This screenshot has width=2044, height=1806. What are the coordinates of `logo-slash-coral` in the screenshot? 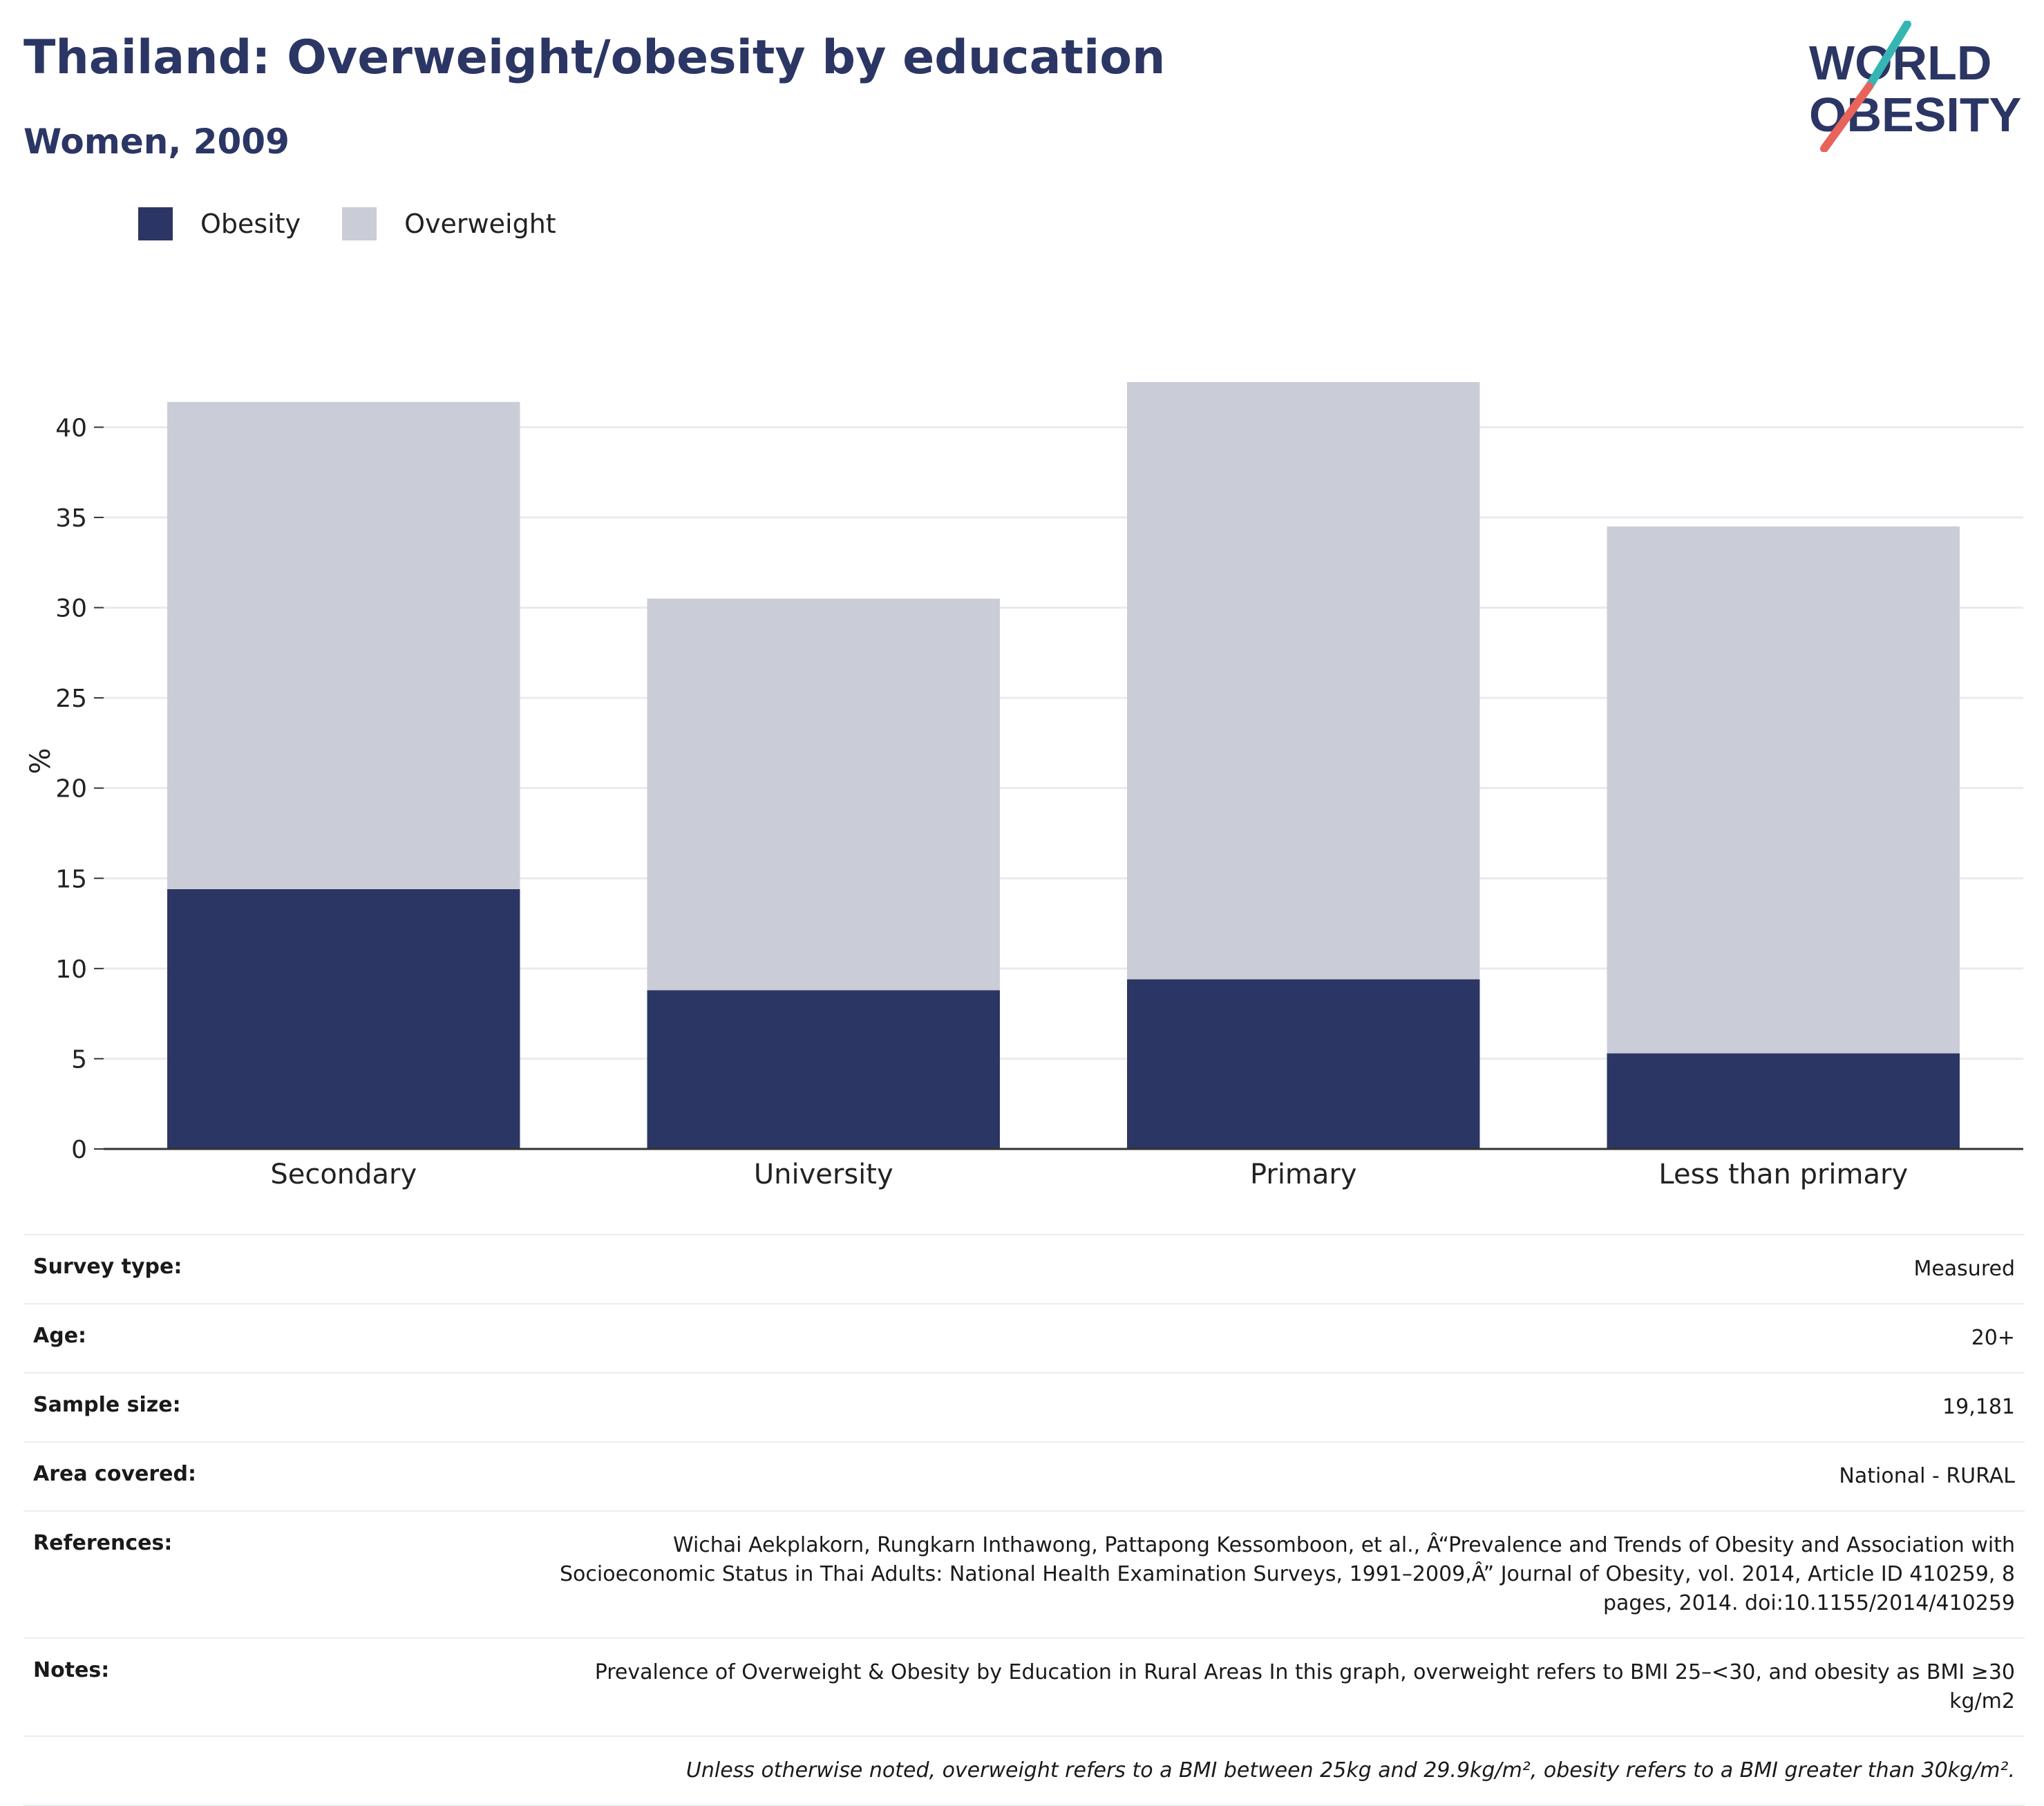 It's located at (1846, 117).